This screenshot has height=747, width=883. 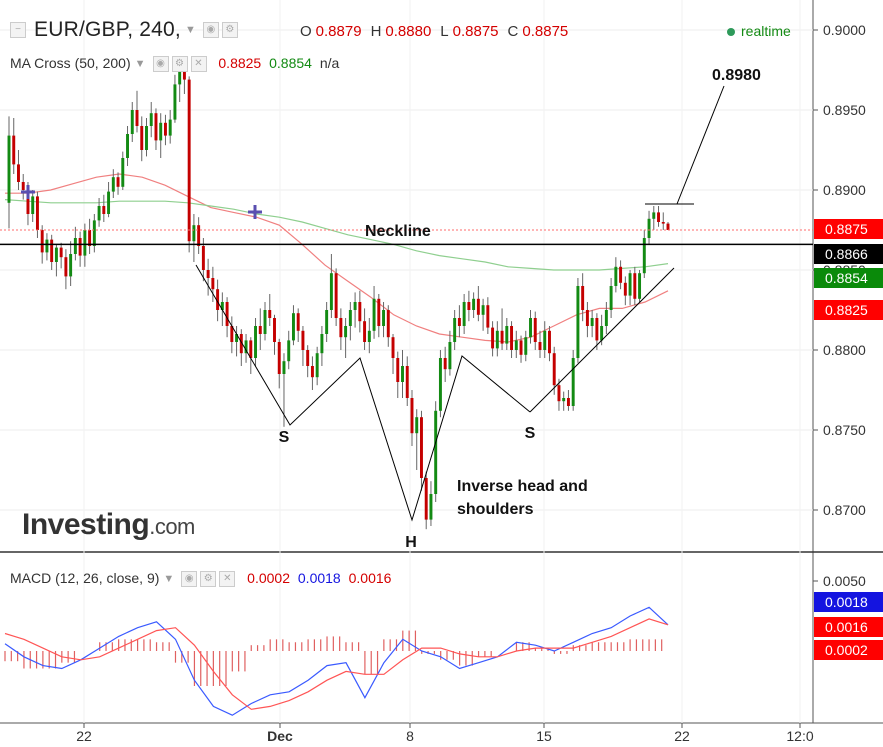 What do you see at coordinates (846, 278) in the screenshot?
I see `price-tag-label: 0.8854` at bounding box center [846, 278].